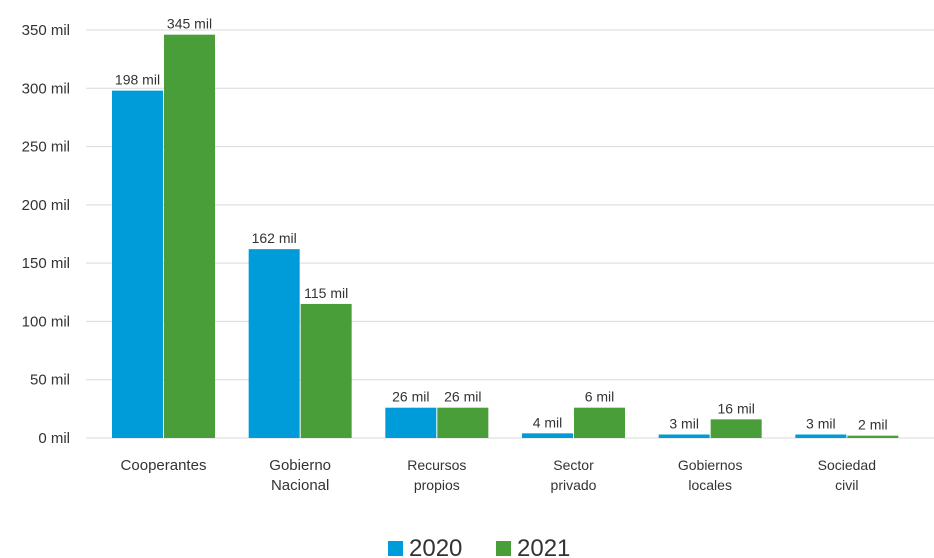  I want to click on legend-label-2020: 2020, so click(435, 546).